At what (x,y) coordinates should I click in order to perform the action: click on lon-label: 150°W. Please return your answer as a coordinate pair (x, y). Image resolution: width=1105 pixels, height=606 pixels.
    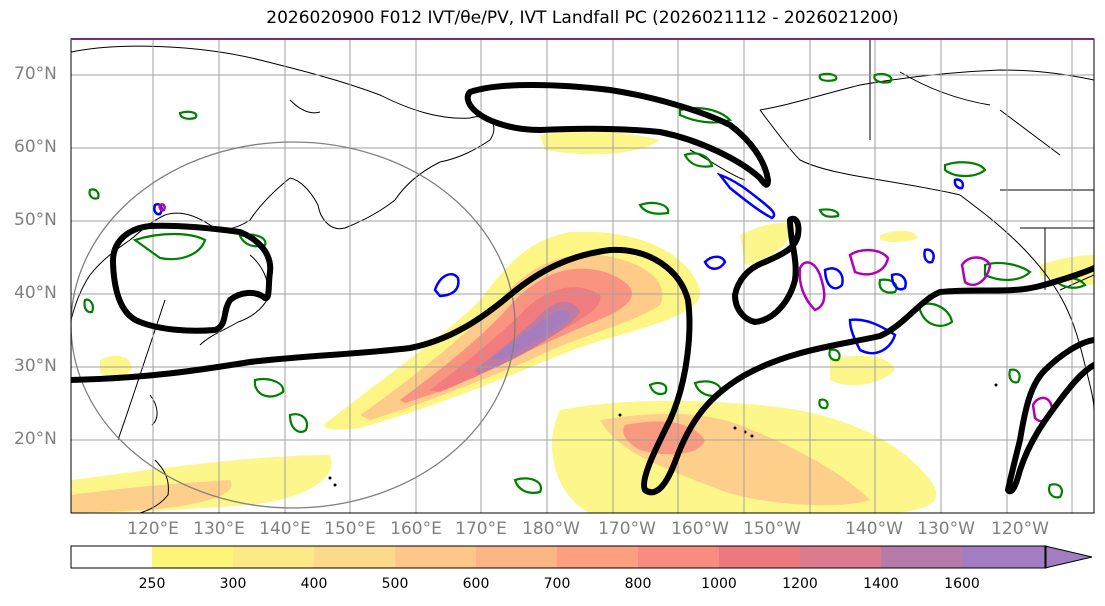
    Looking at the image, I should click on (772, 529).